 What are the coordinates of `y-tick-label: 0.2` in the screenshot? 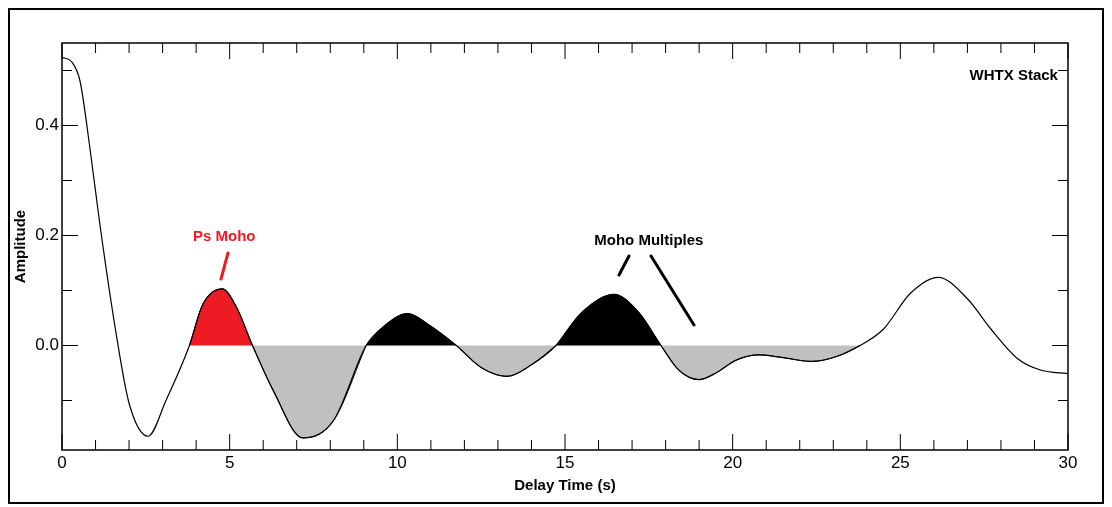 It's located at (47, 235).